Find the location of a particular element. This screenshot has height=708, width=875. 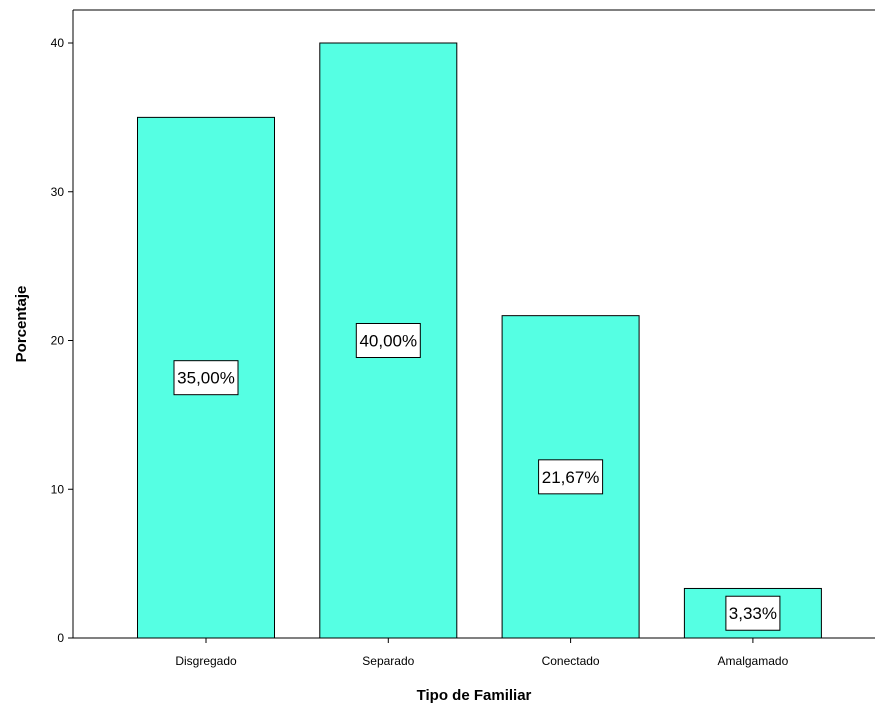

x-tick-label: Separado is located at coordinates (388, 661).